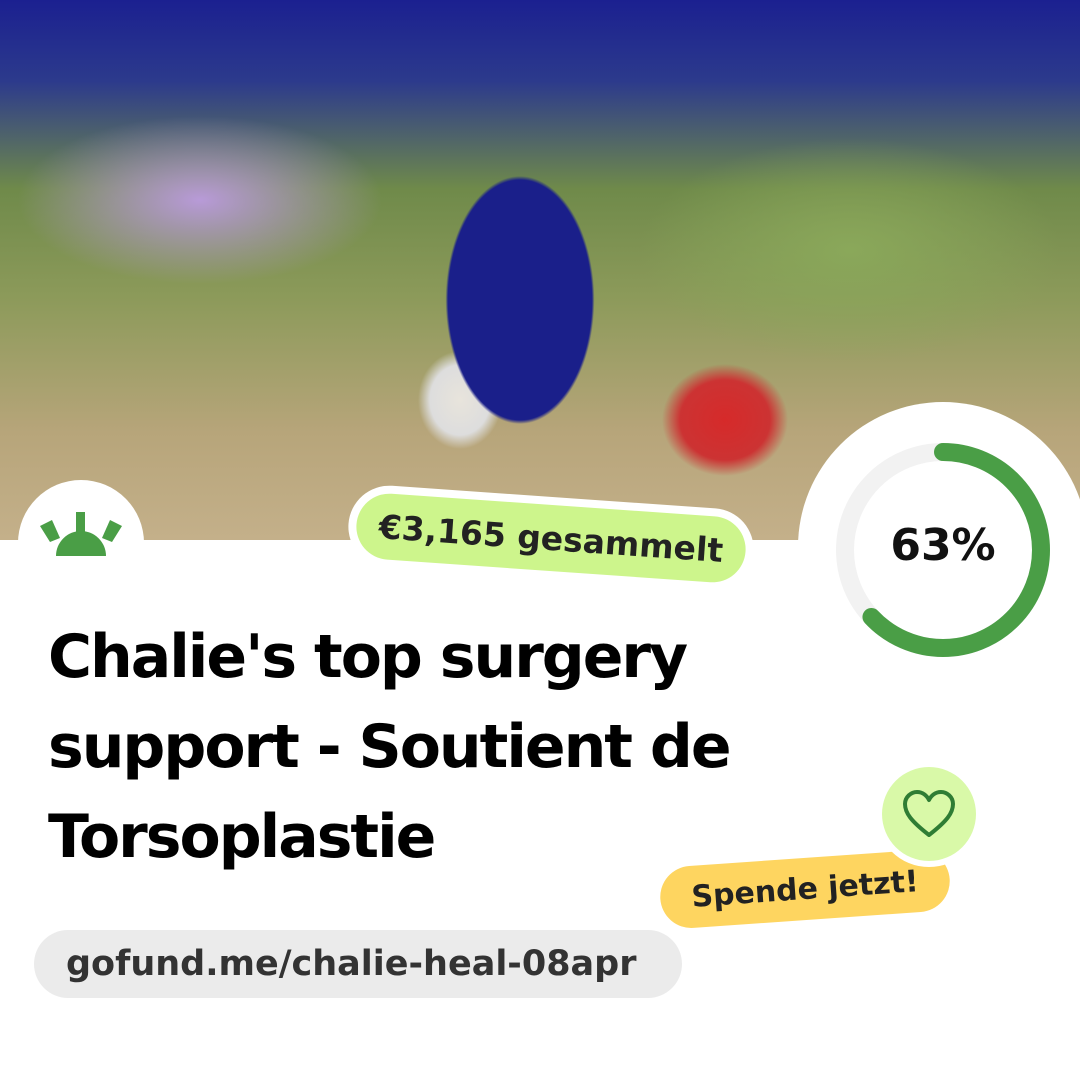 The height and width of the screenshot is (1080, 1080). I want to click on heart-badge, so click(929, 814).